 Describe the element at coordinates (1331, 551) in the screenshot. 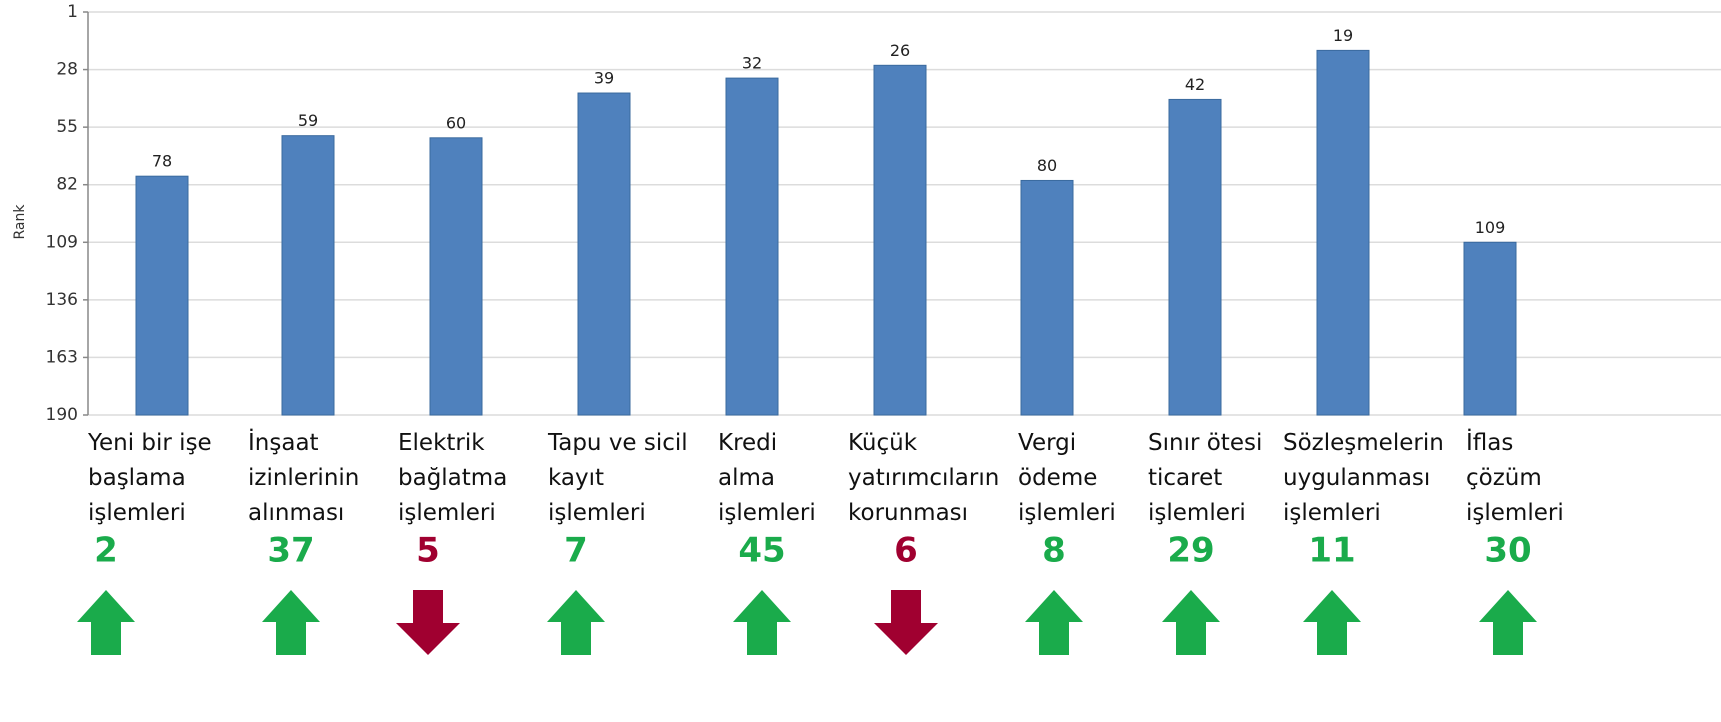

I see `change-value: 11` at that location.